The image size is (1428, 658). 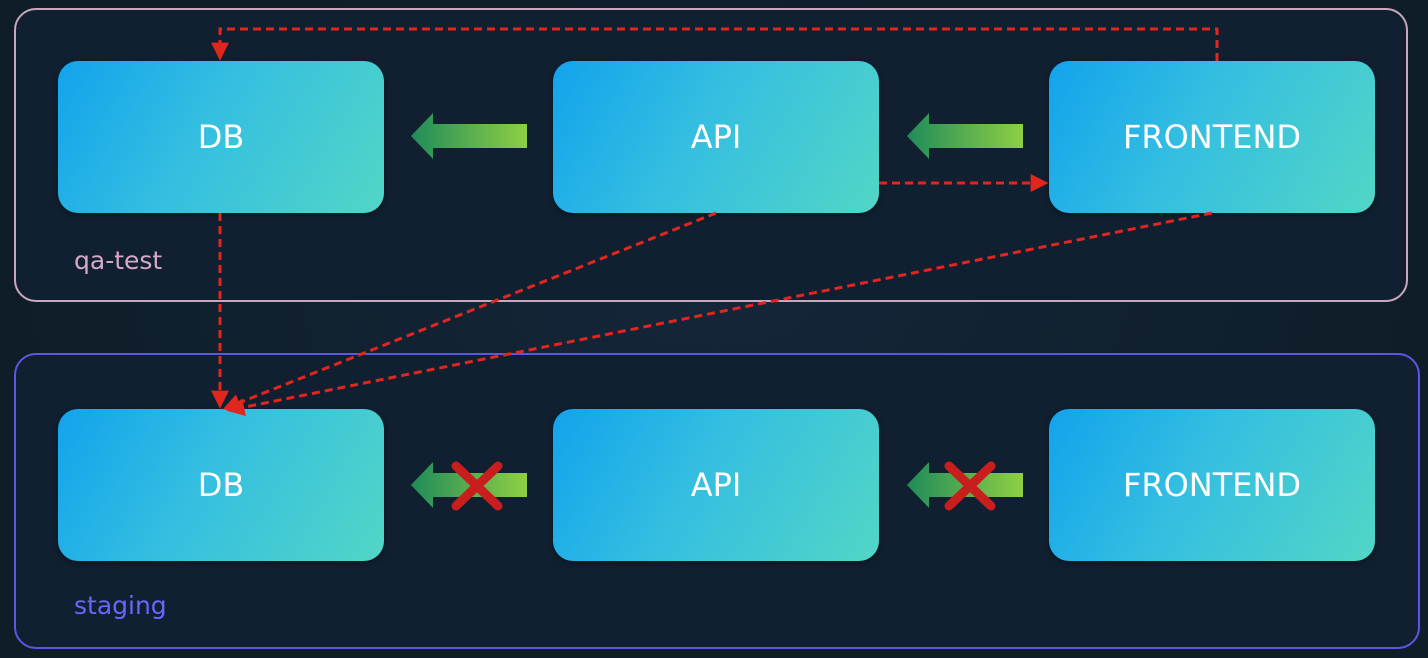 I want to click on staging-api-node: API, so click(x=716, y=485).